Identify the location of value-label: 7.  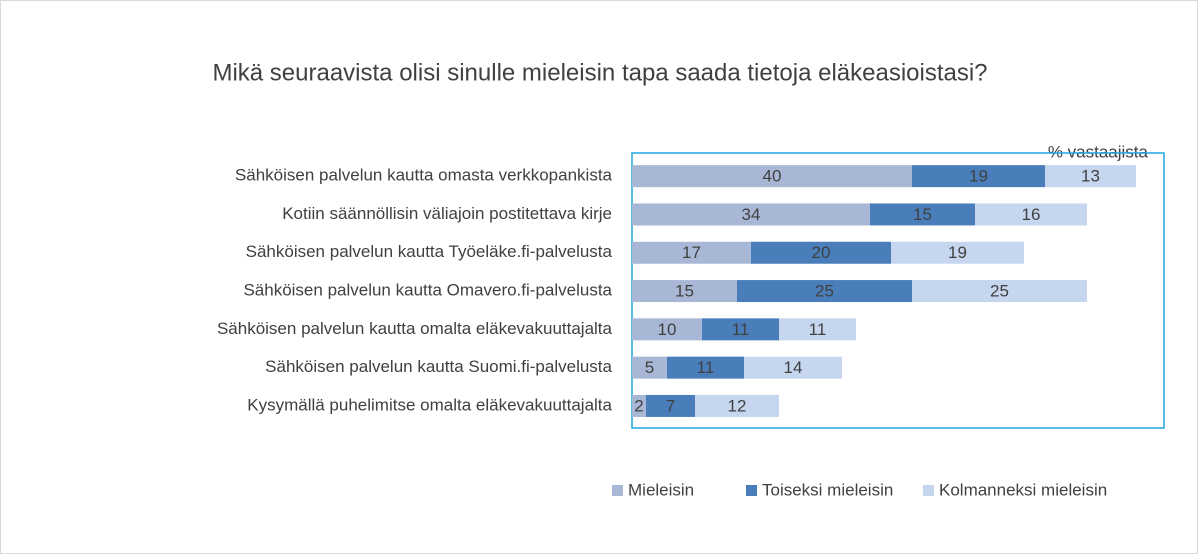
(670, 405).